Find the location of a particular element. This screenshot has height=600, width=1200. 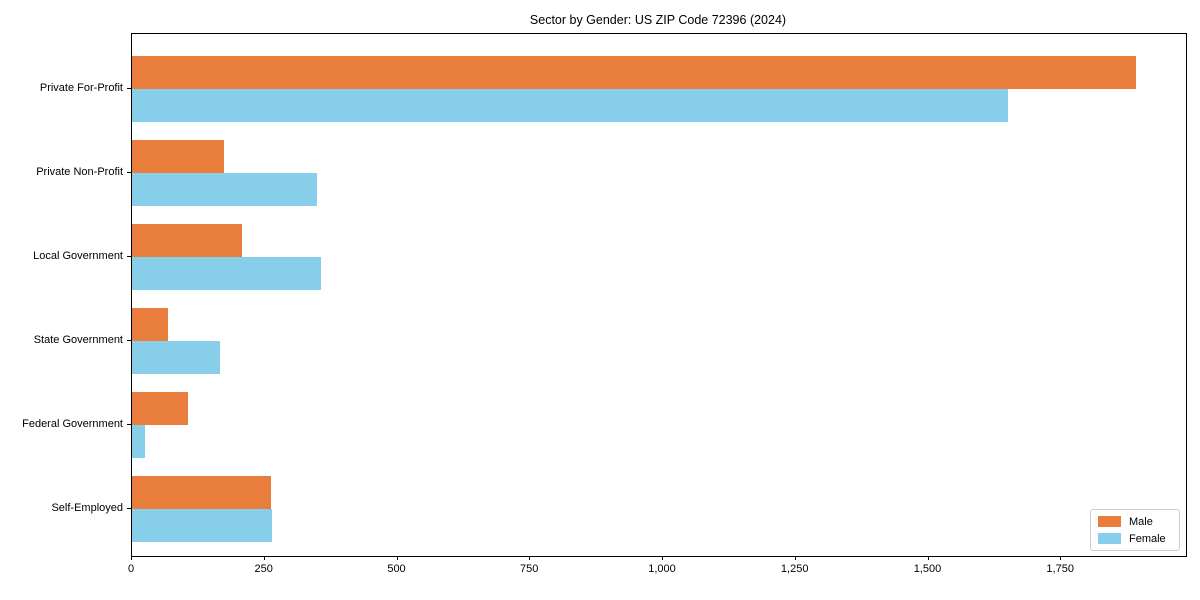

legend-label-male: Male is located at coordinates (1141, 521).